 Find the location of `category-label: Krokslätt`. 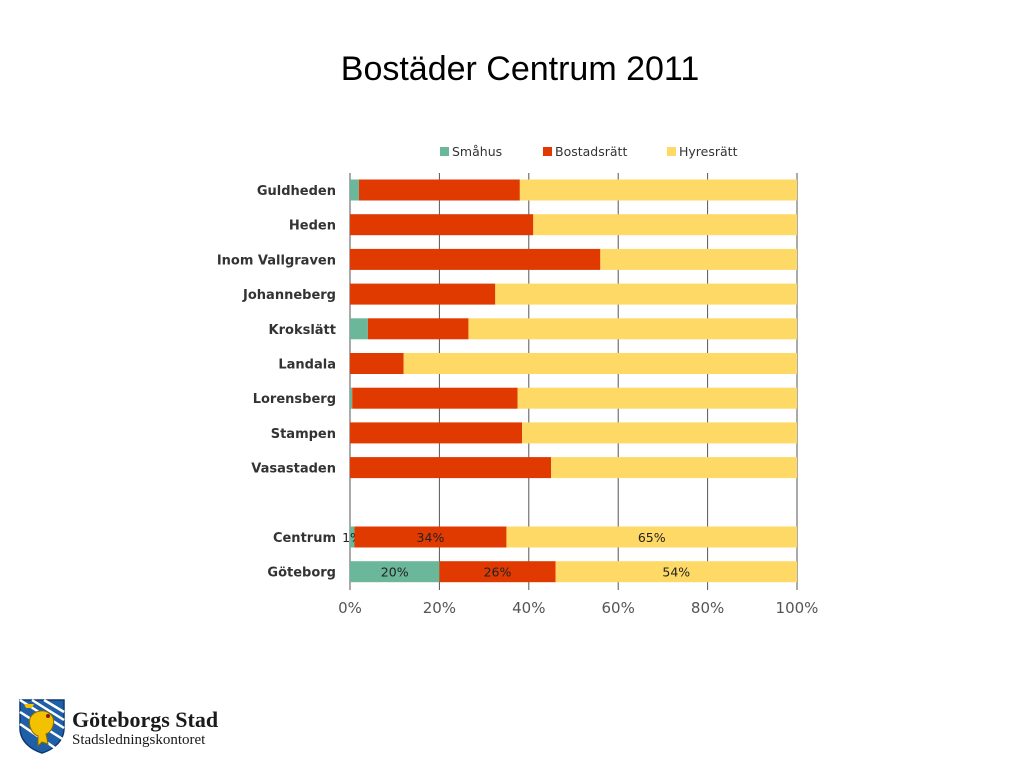

category-label: Krokslätt is located at coordinates (302, 330).